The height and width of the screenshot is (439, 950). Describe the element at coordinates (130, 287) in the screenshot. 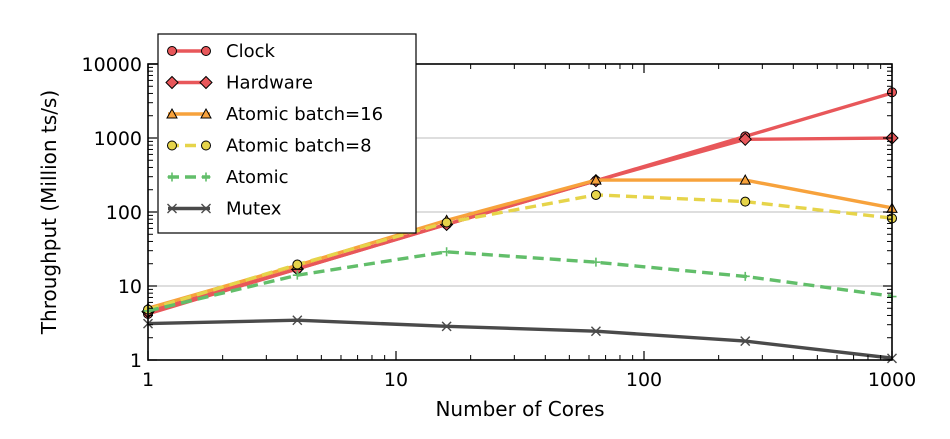

I see `y-tick-label: 10` at that location.